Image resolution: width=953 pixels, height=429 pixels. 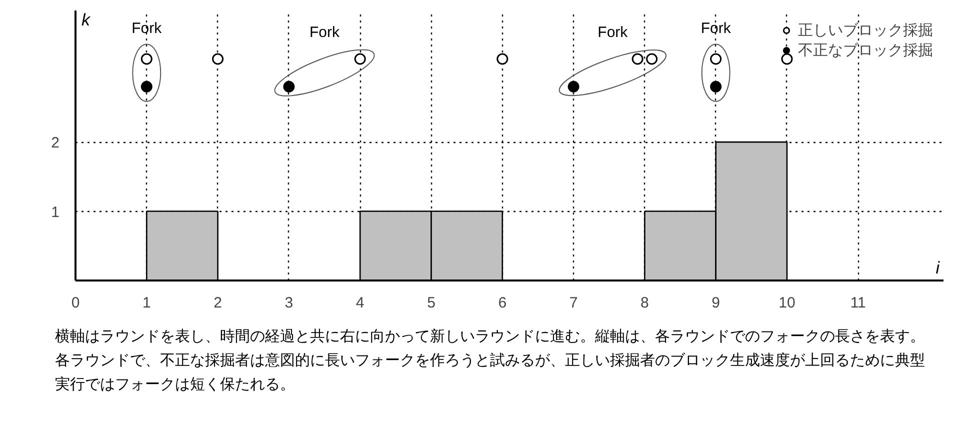 I want to click on x-tick-label: 11, so click(x=858, y=303).